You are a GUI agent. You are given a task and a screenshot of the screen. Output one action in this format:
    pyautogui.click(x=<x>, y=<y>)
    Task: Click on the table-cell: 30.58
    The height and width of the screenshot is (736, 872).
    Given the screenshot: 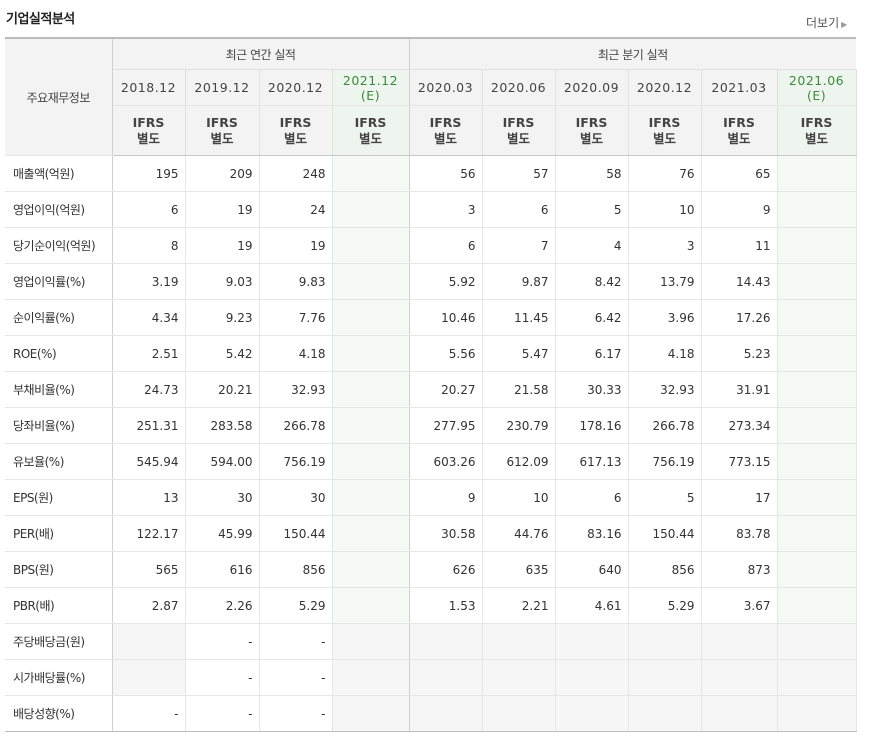 What is the action you would take?
    pyautogui.click(x=446, y=533)
    